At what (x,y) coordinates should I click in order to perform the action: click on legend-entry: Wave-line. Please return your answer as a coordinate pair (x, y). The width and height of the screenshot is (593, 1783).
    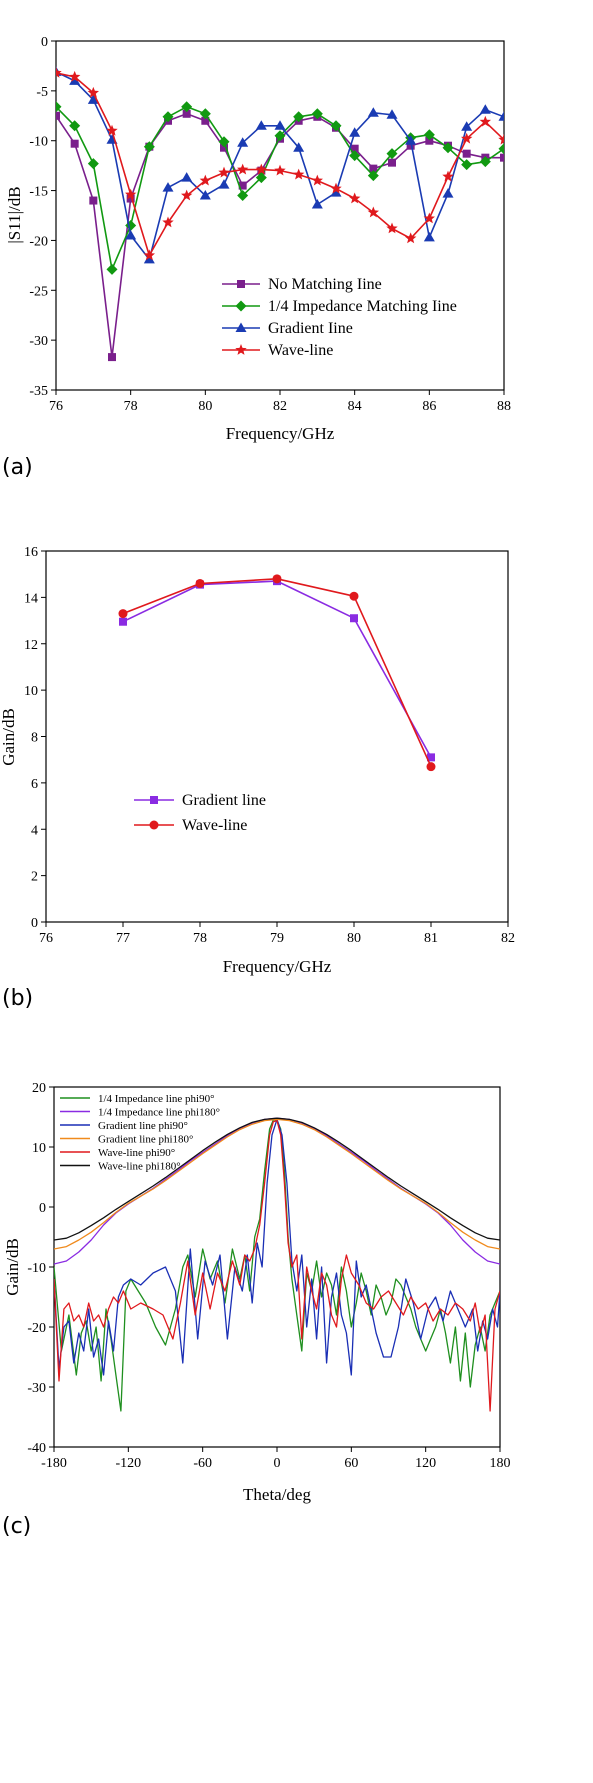
    Looking at the image, I should click on (214, 825).